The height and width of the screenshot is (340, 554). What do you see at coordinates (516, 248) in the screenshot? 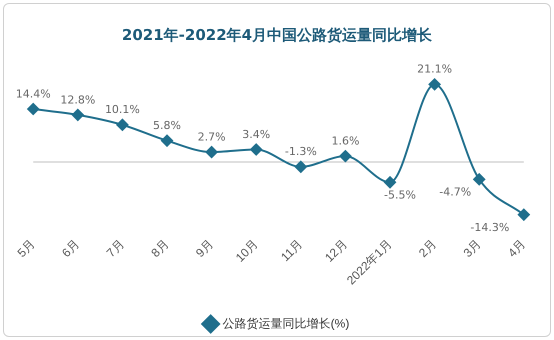
I see `x-tick-label: 4月` at bounding box center [516, 248].